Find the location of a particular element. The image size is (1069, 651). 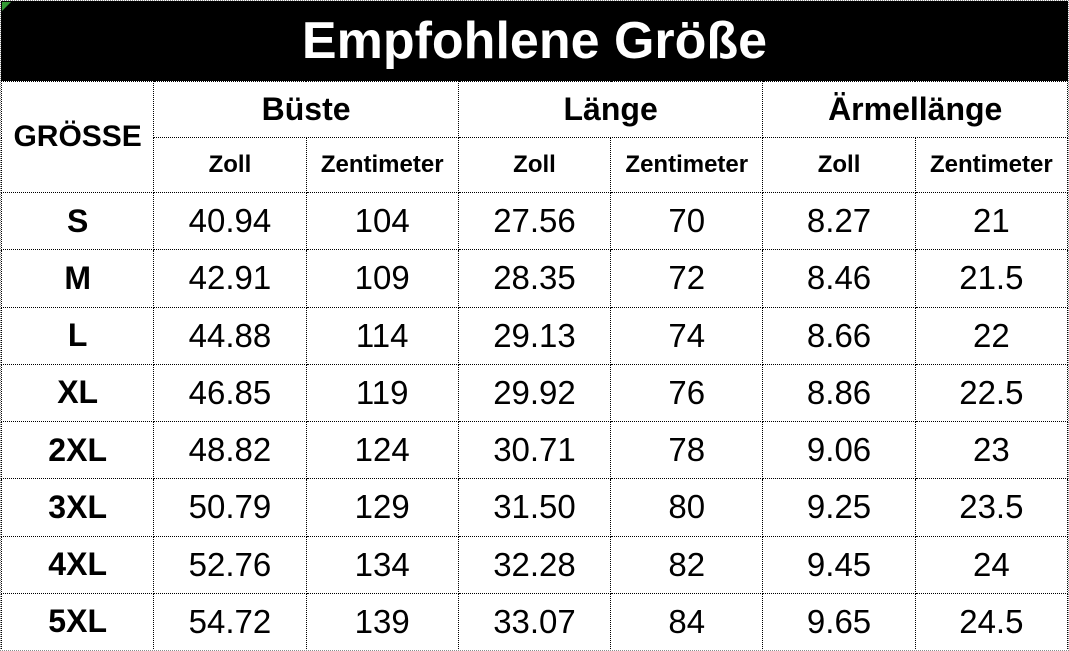

value-cell-length-inch: 29.13 is located at coordinates (534, 335).